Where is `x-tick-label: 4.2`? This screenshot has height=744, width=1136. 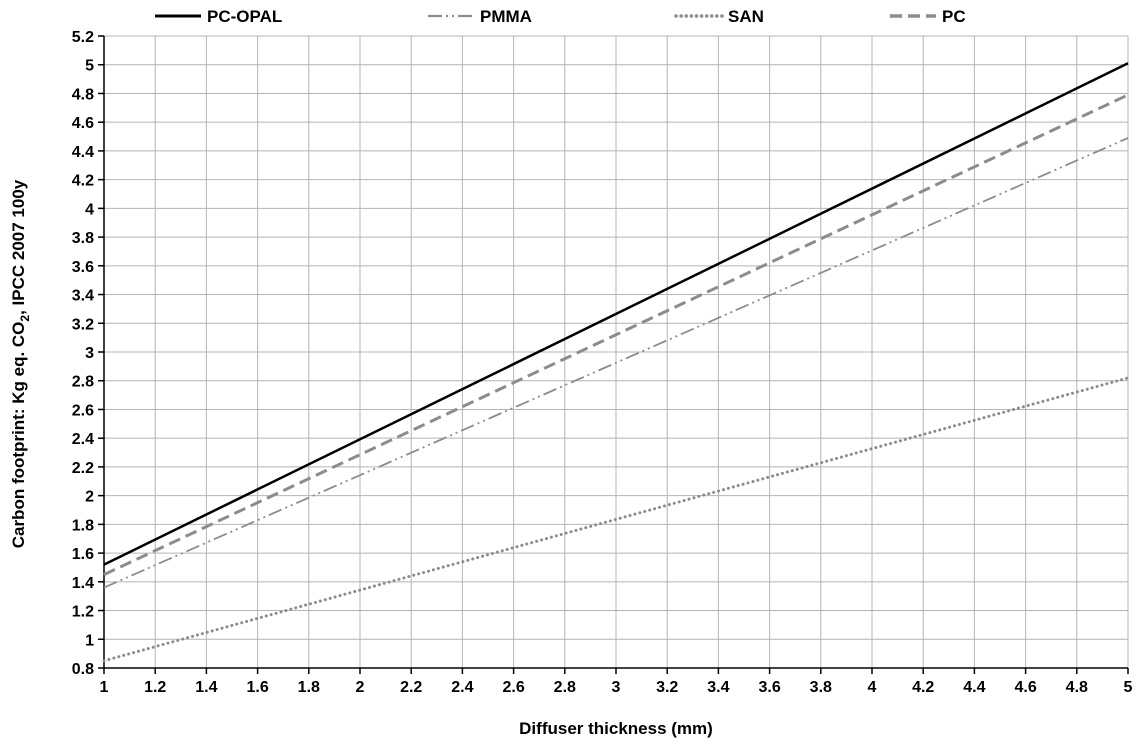 x-tick-label: 4.2 is located at coordinates (923, 687).